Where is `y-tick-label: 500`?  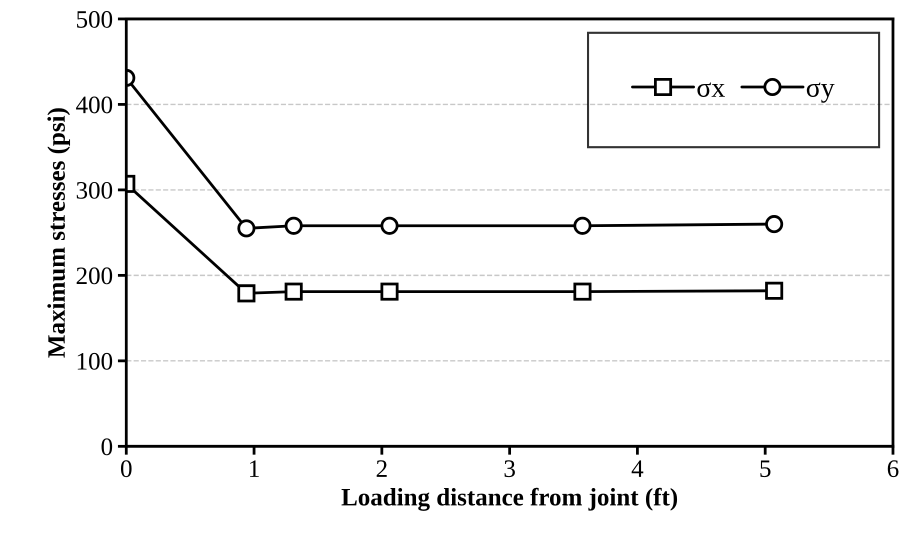
y-tick-label: 500 is located at coordinates (94, 19).